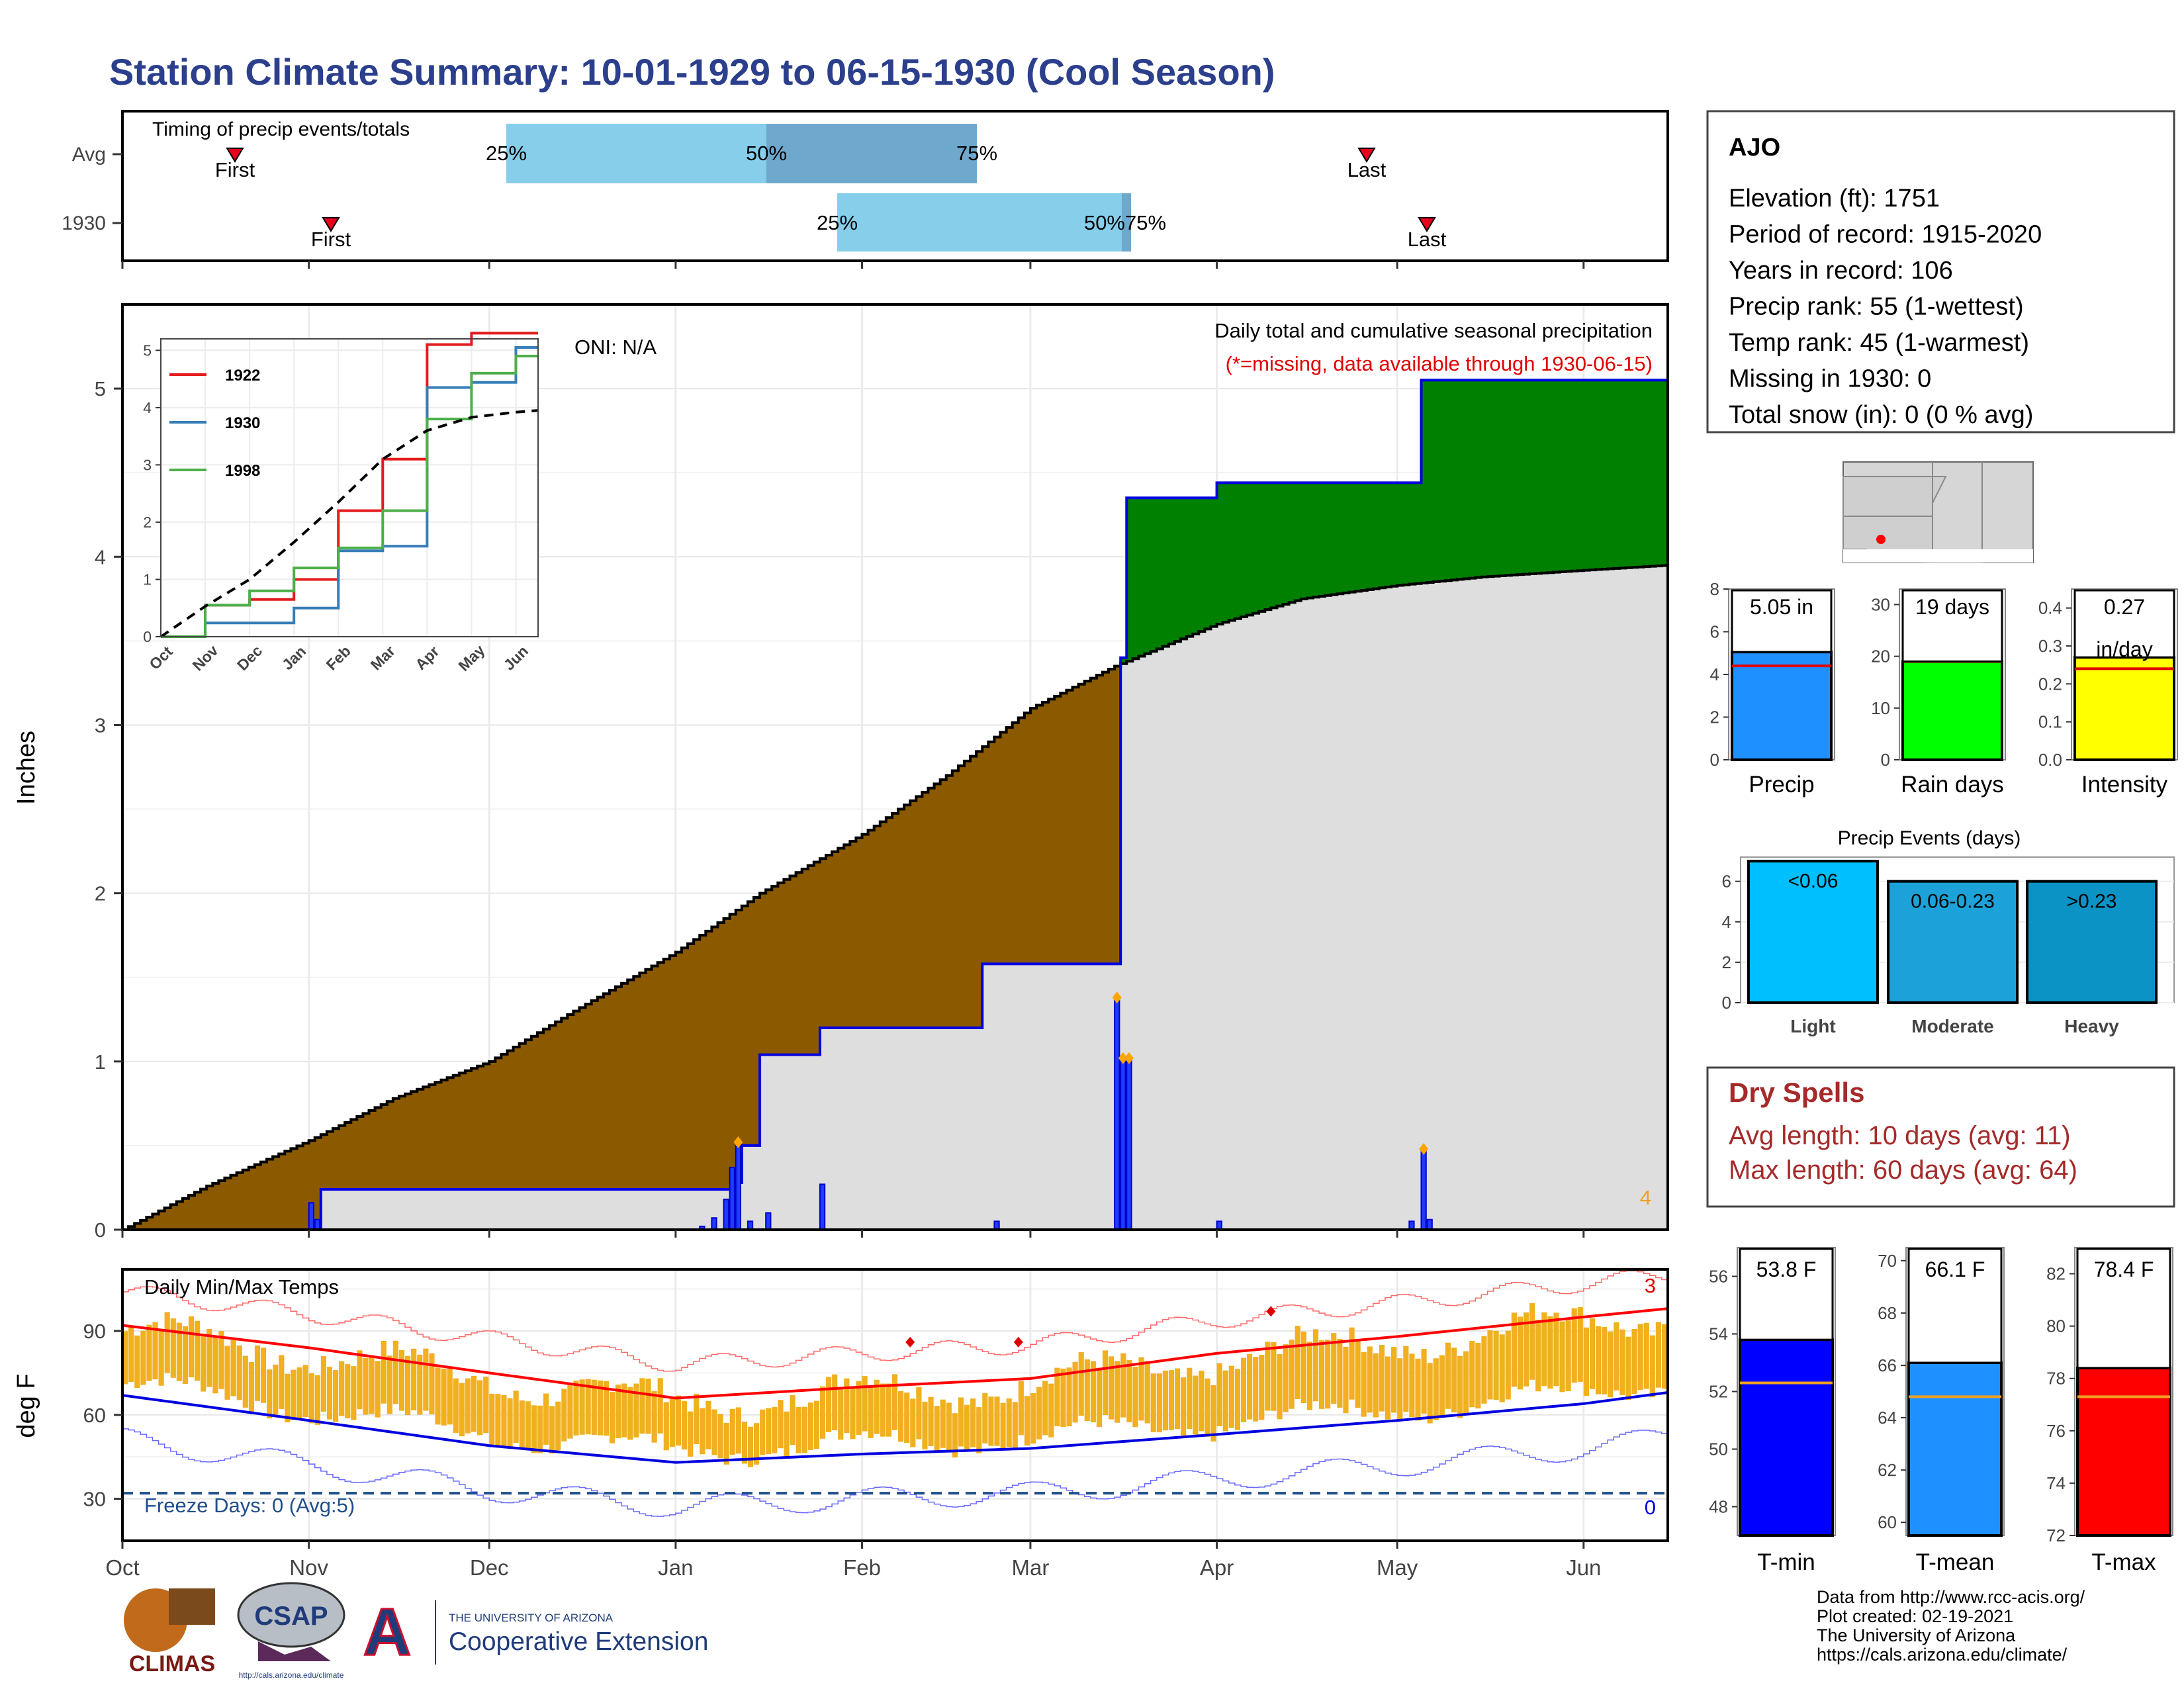 Image resolution: width=2184 pixels, height=1691 pixels. What do you see at coordinates (895, 1472) in the screenshot?
I see `record-min-line` at bounding box center [895, 1472].